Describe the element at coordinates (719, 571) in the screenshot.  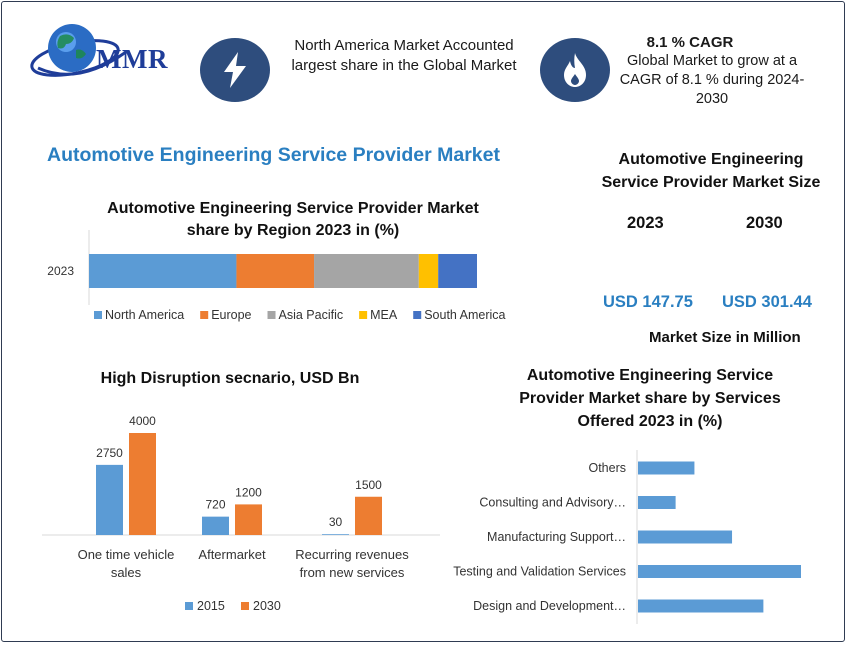
I see `services-bar-testing-and-validation-services` at that location.